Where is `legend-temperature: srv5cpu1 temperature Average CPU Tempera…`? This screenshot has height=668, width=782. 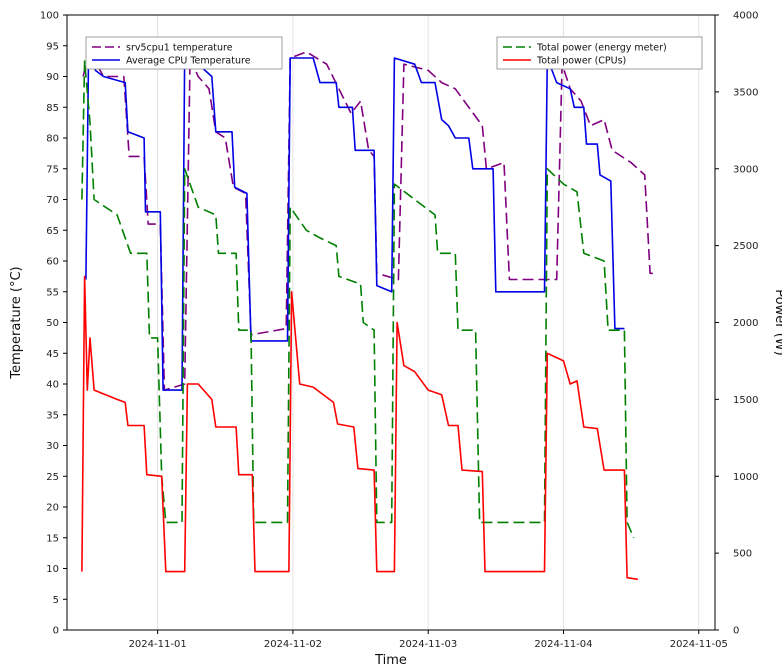
legend-temperature: srv5cpu1 temperature Average CPU Tempera… is located at coordinates (184, 53).